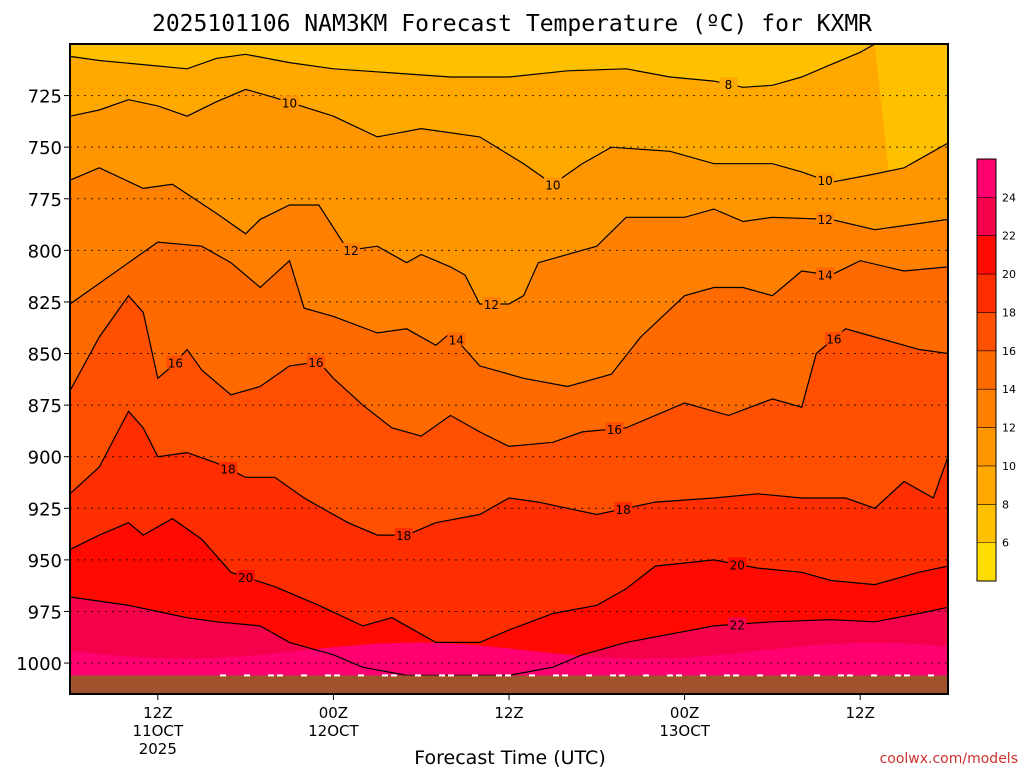 This screenshot has height=768, width=1024. I want to click on y-tick-label: 850, so click(45, 355).